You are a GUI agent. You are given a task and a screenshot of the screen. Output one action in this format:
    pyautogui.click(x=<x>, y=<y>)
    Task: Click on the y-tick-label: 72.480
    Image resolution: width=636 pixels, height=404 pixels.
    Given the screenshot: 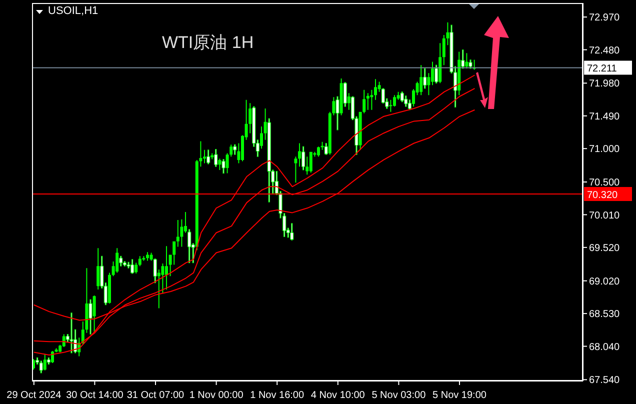 What is the action you would take?
    pyautogui.click(x=604, y=50)
    